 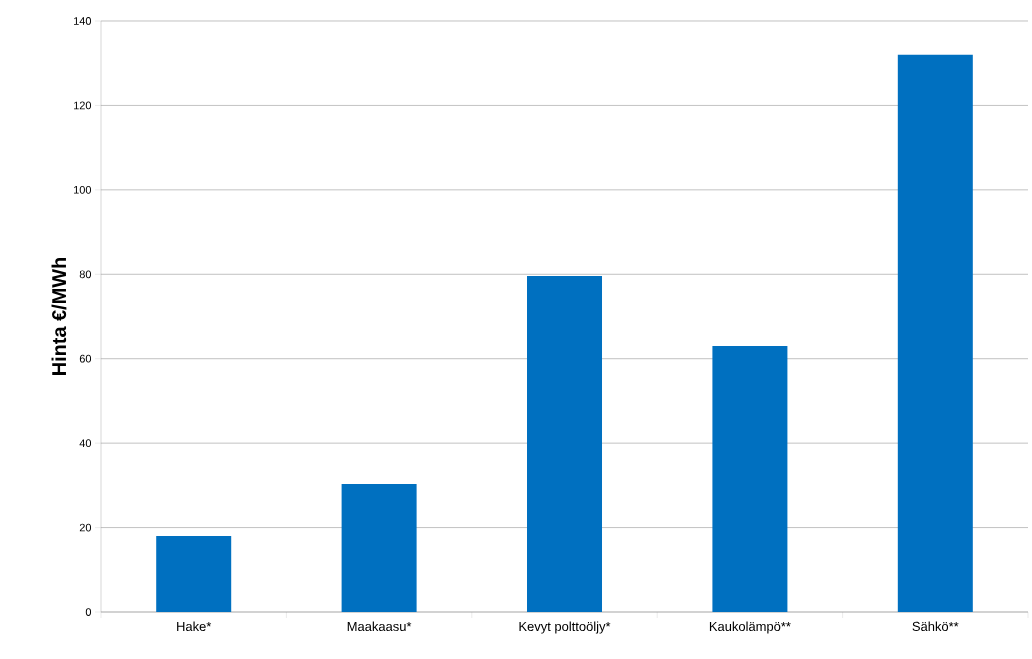 I want to click on y-tick-label: 80, so click(x=85, y=274).